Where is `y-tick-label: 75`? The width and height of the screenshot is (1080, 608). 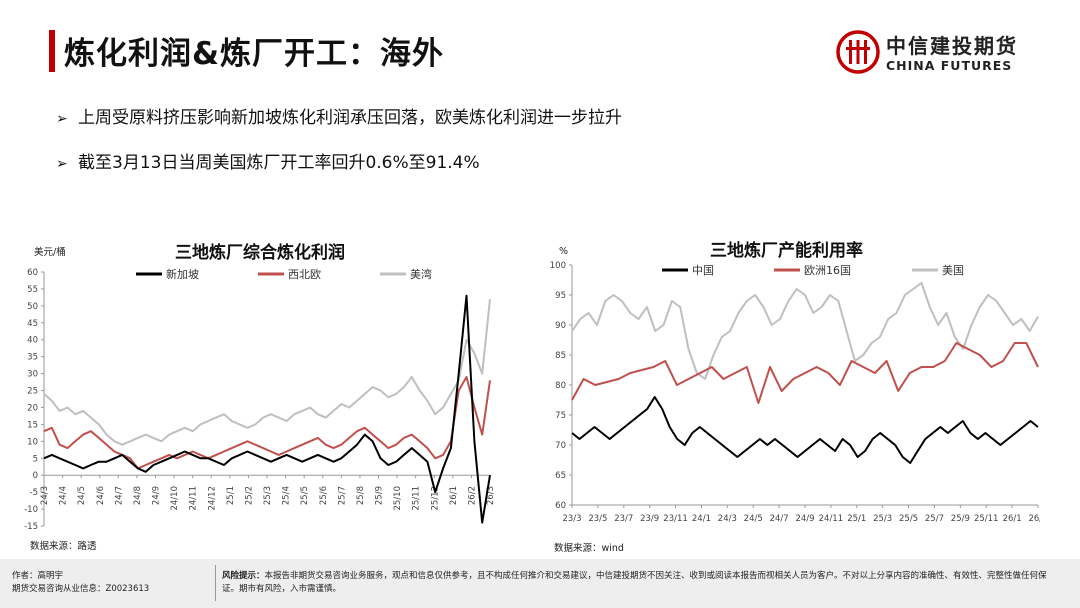 y-tick-label: 75 is located at coordinates (560, 416).